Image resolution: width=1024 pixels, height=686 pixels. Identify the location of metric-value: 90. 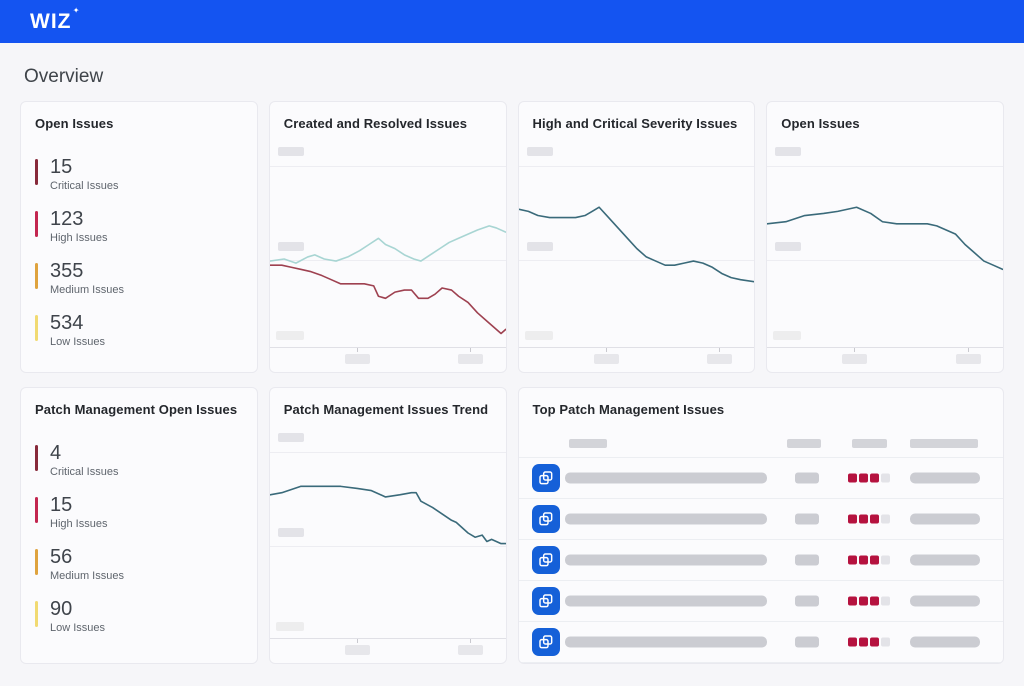
(61, 609).